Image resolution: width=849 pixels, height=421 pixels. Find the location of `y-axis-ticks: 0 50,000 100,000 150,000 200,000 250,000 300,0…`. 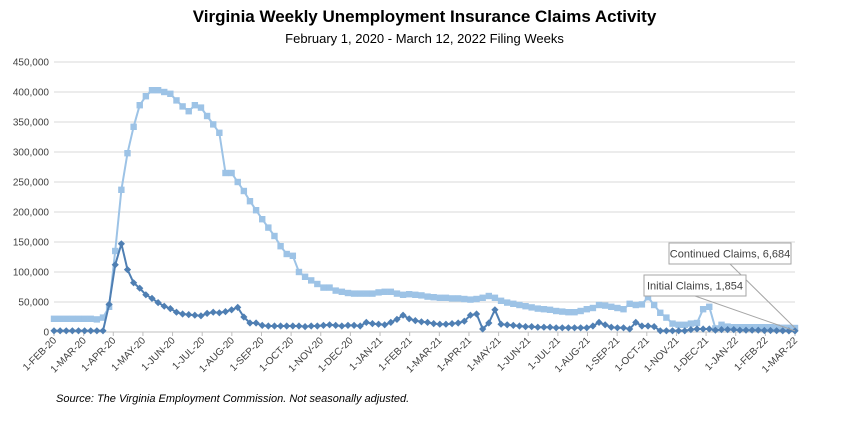

y-axis-ticks: 0 50,000 100,000 150,000 200,000 250,000 300,0… is located at coordinates (31, 198).